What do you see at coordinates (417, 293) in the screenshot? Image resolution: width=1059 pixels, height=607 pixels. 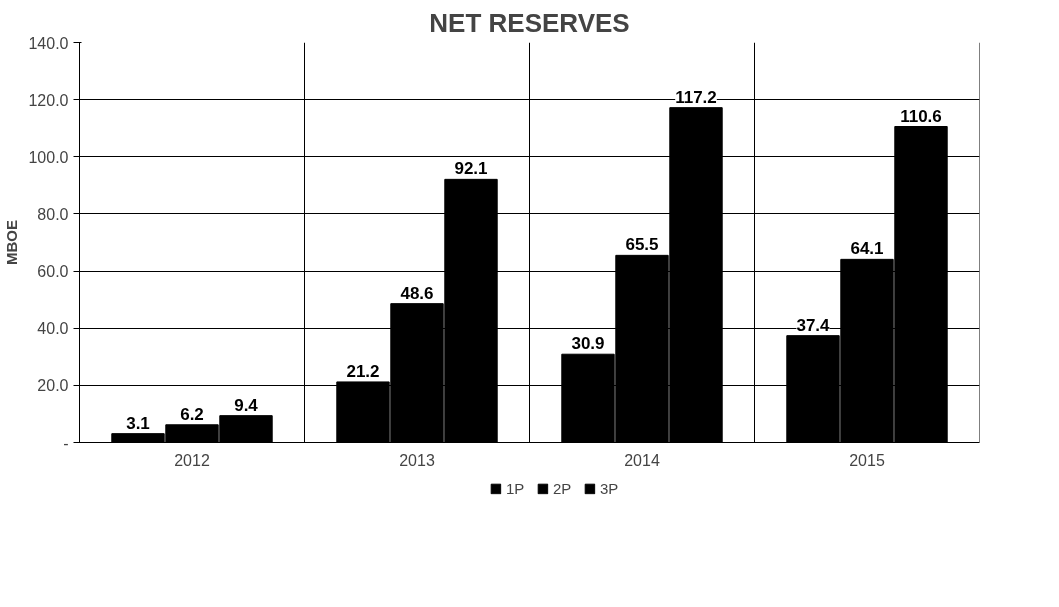 I see `data-label: 48.6` at bounding box center [417, 293].